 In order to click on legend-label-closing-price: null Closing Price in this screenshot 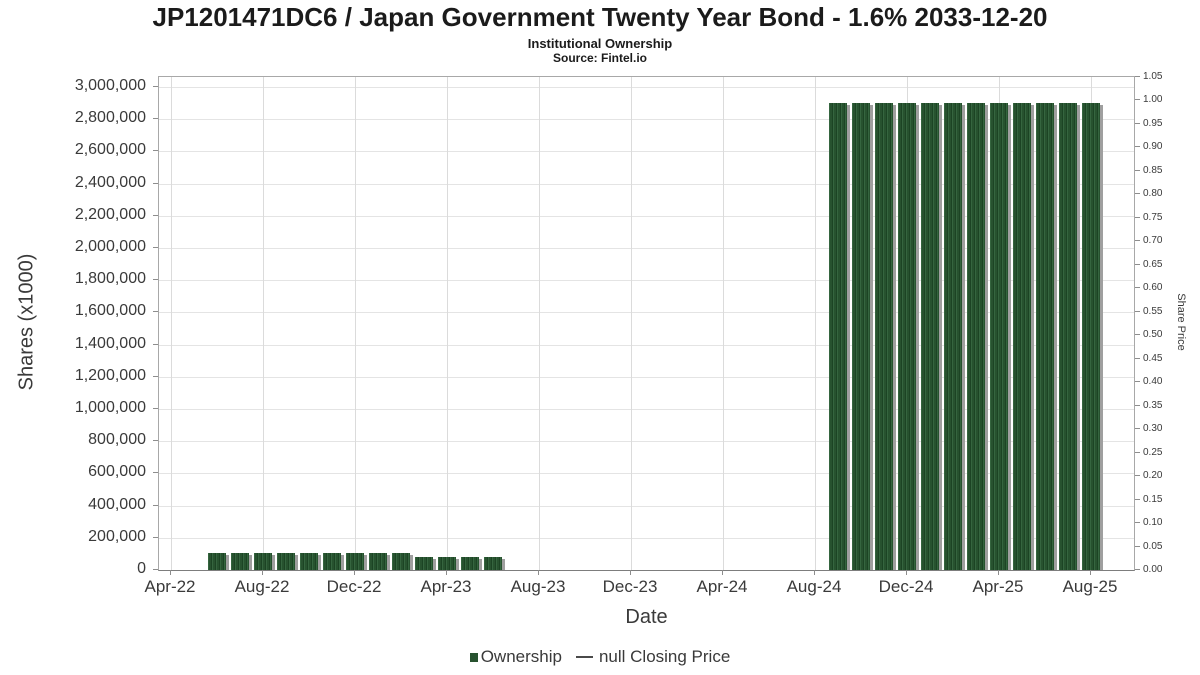, I will do `click(664, 656)`.